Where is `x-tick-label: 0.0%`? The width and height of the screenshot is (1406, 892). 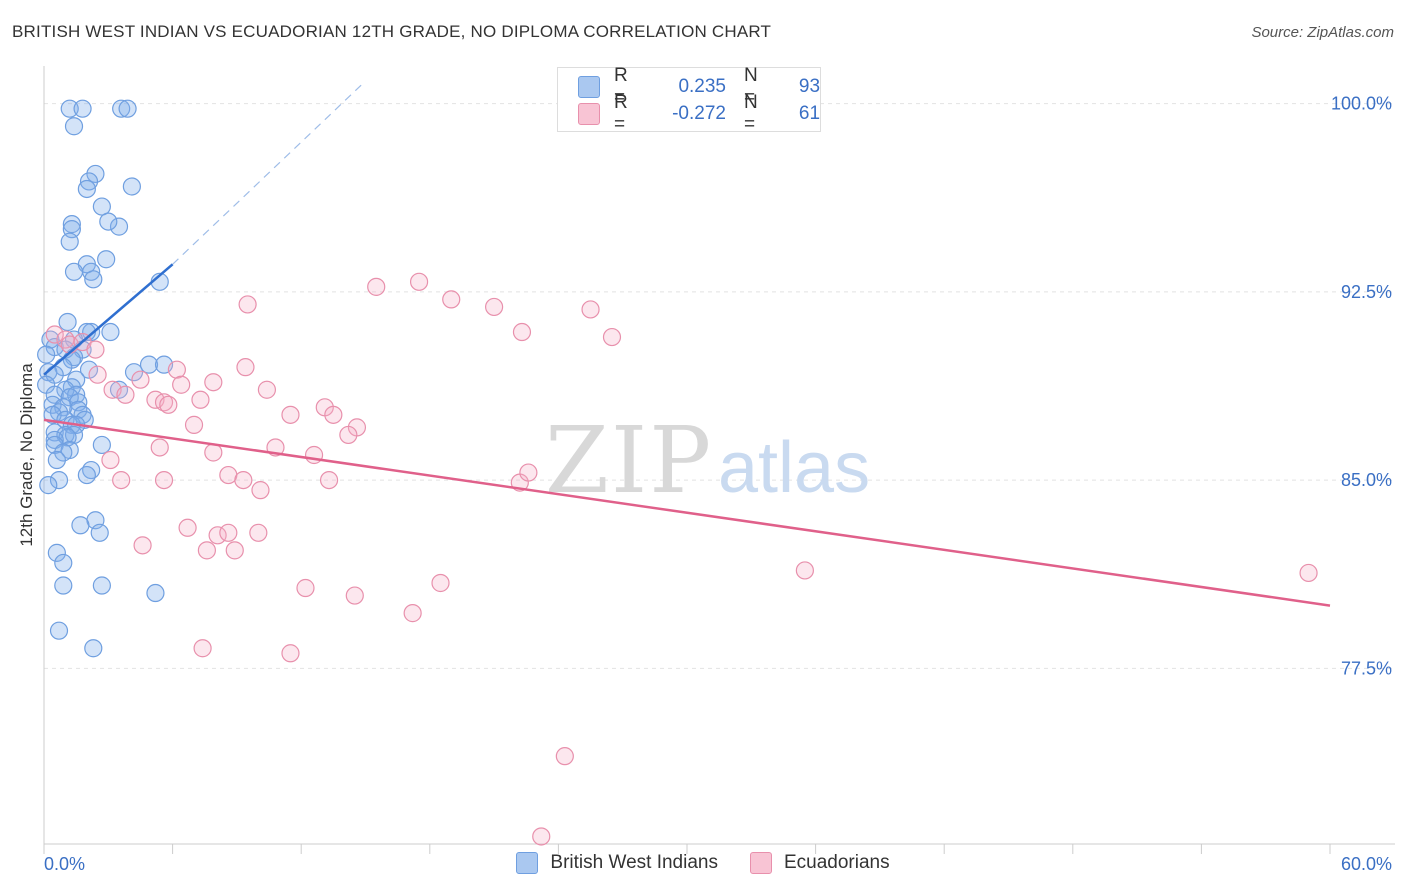
x-tick-label: 0.0% is located at coordinates (64, 864).